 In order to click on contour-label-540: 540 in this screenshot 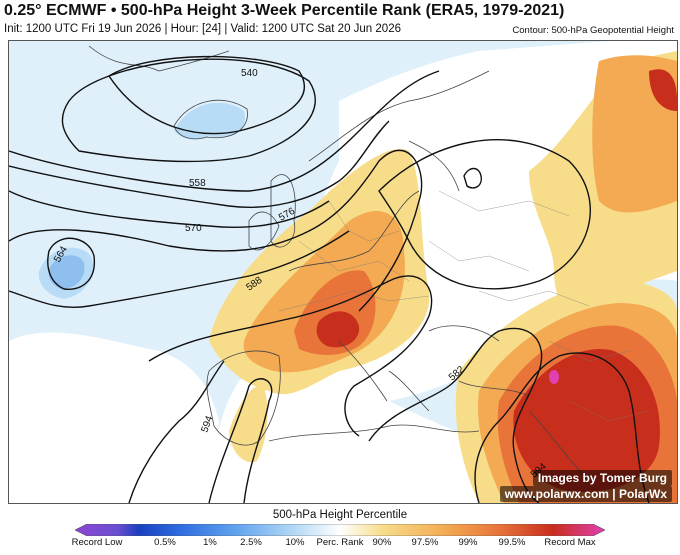, I will do `click(249, 73)`.